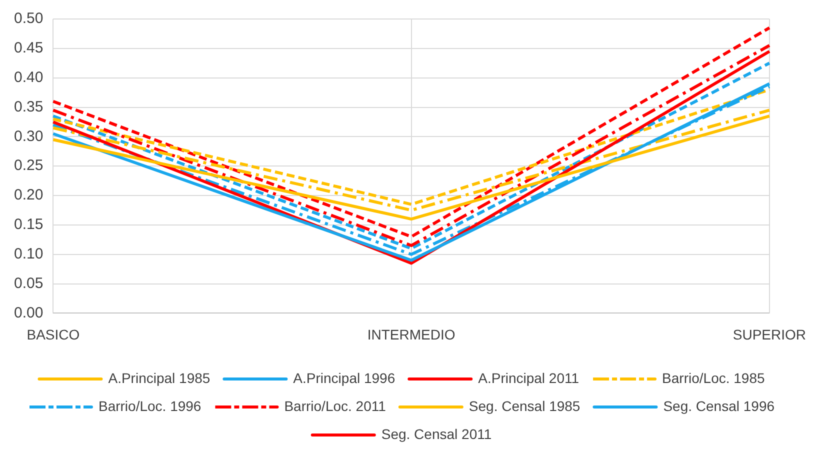 Image resolution: width=820 pixels, height=452 pixels. Describe the element at coordinates (53, 334) in the screenshot. I see `x-tick-label: BASICO` at that location.